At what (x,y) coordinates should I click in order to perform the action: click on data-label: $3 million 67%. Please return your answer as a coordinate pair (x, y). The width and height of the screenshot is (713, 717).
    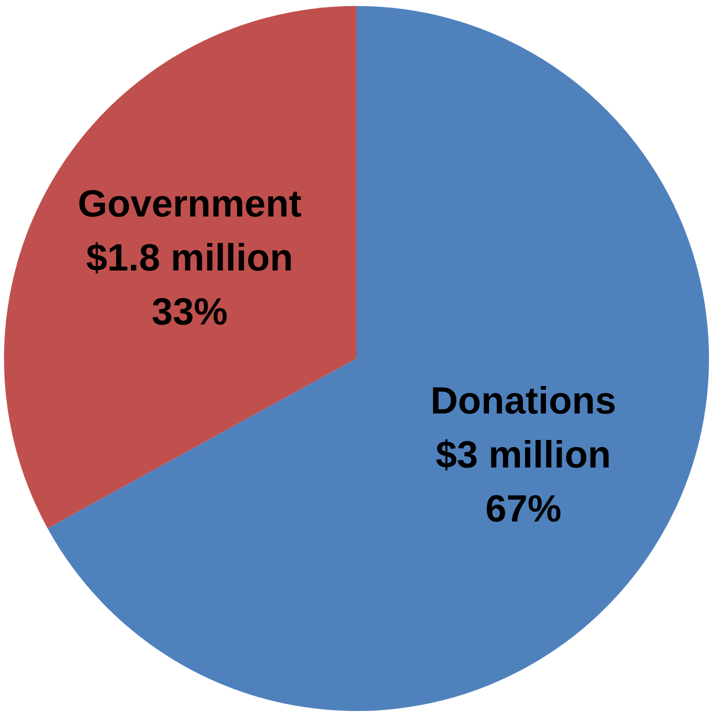
    Looking at the image, I should click on (524, 482).